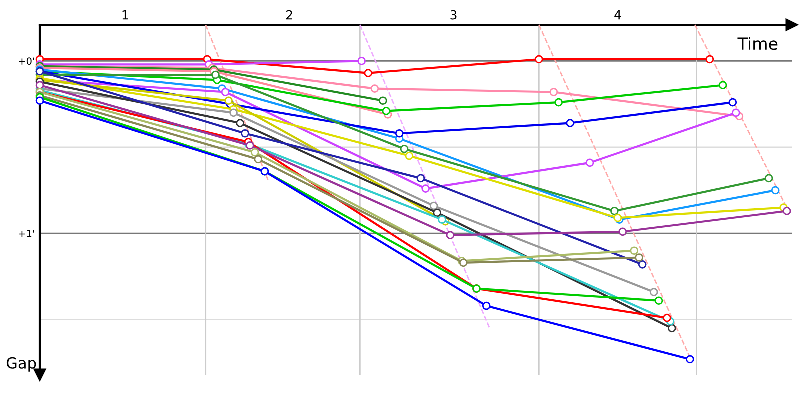 This screenshot has width=800, height=400. Describe the element at coordinates (453, 15) in the screenshot. I see `x-tick-label: 3` at that location.